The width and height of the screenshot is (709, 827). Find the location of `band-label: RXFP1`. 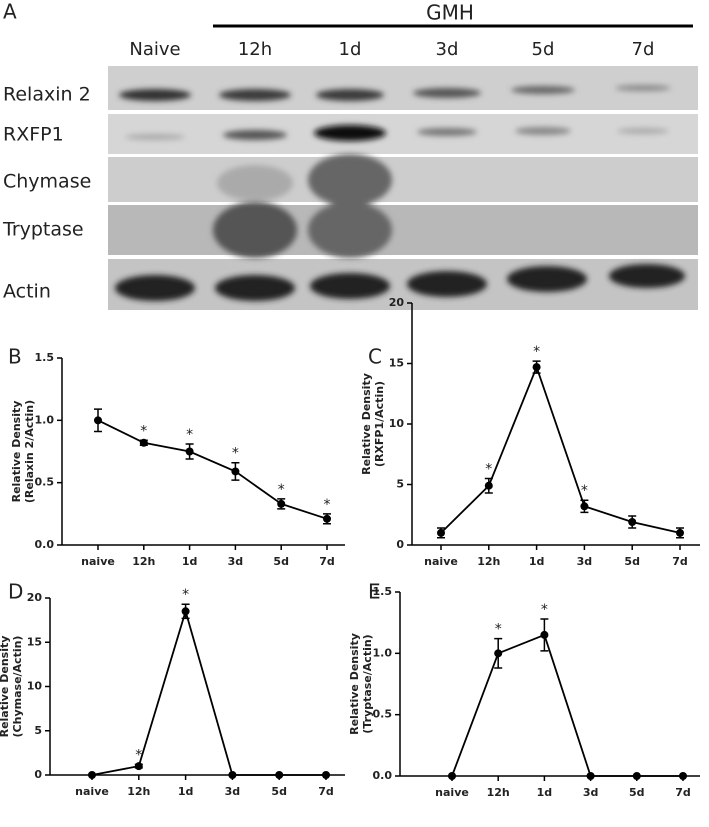

band-label: RXFP1 is located at coordinates (33, 135).